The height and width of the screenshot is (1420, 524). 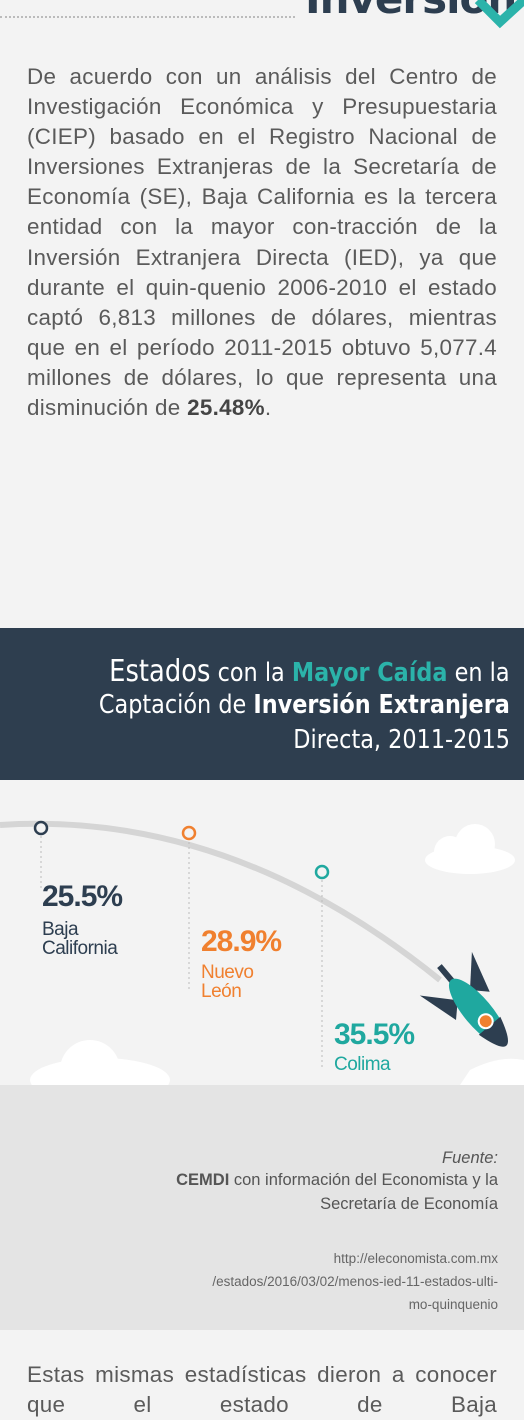 What do you see at coordinates (147, 17) in the screenshot?
I see `dotted-rule` at bounding box center [147, 17].